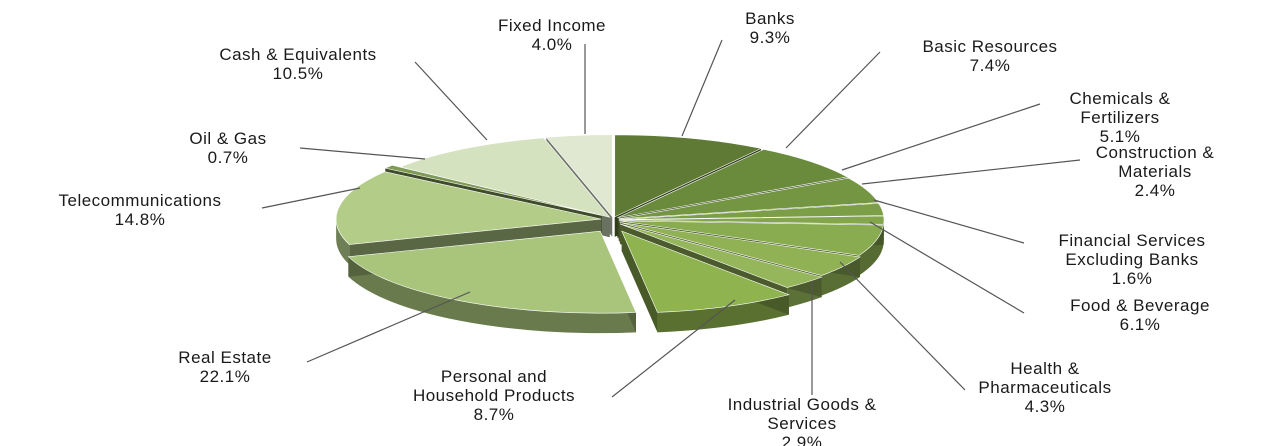 This screenshot has width=1266, height=446. What do you see at coordinates (228, 157) in the screenshot?
I see `slice-label-line: 0.7%` at bounding box center [228, 157].